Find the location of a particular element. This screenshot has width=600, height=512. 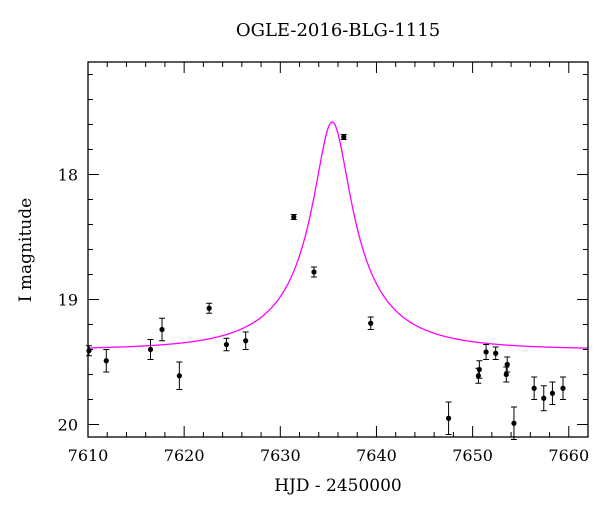

chart-title: OGLE-2016-BLG-1115 is located at coordinates (338, 30).